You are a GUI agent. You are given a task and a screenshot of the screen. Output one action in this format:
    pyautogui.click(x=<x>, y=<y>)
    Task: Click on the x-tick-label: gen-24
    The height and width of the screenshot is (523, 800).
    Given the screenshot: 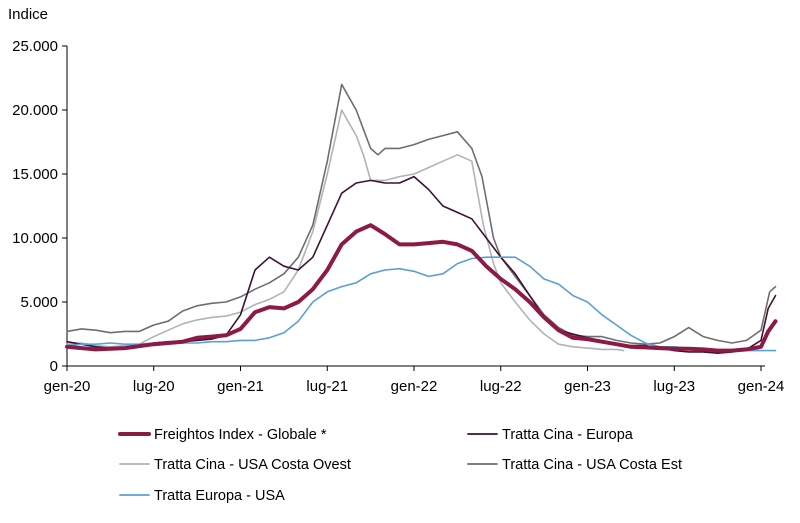 What is the action you would take?
    pyautogui.click(x=761, y=386)
    